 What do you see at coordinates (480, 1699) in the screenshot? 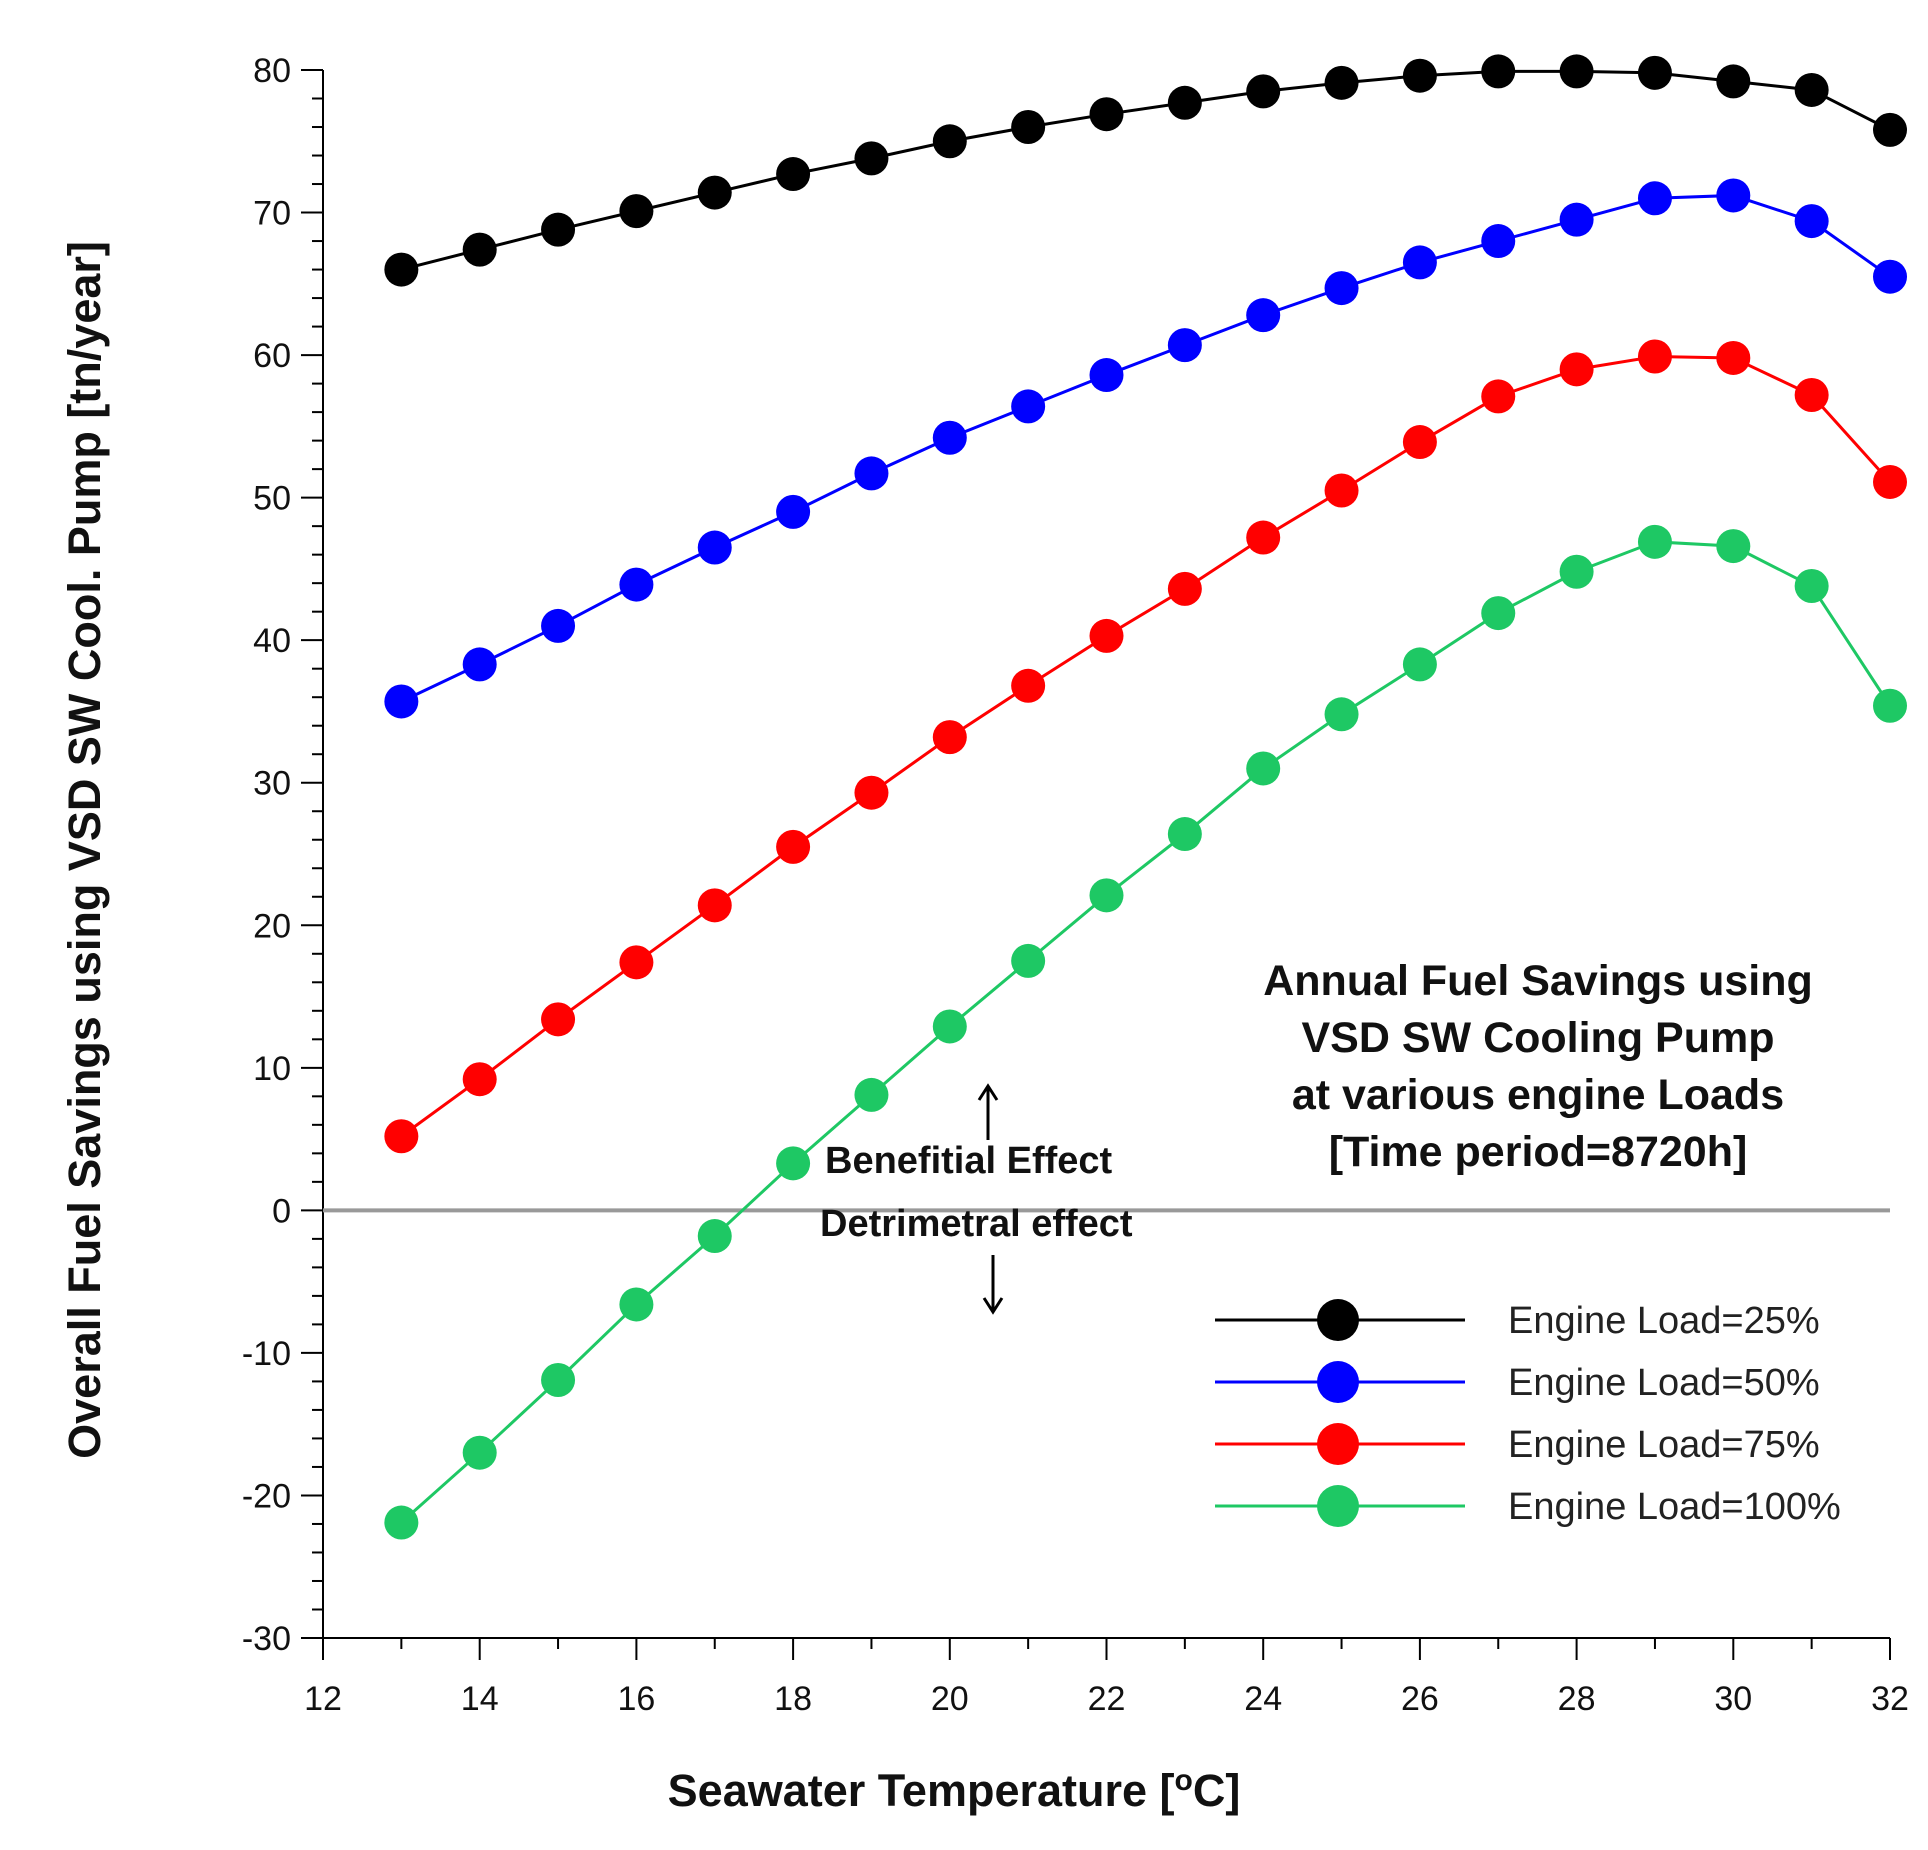
I see `x-tick-label: 14` at bounding box center [480, 1699].